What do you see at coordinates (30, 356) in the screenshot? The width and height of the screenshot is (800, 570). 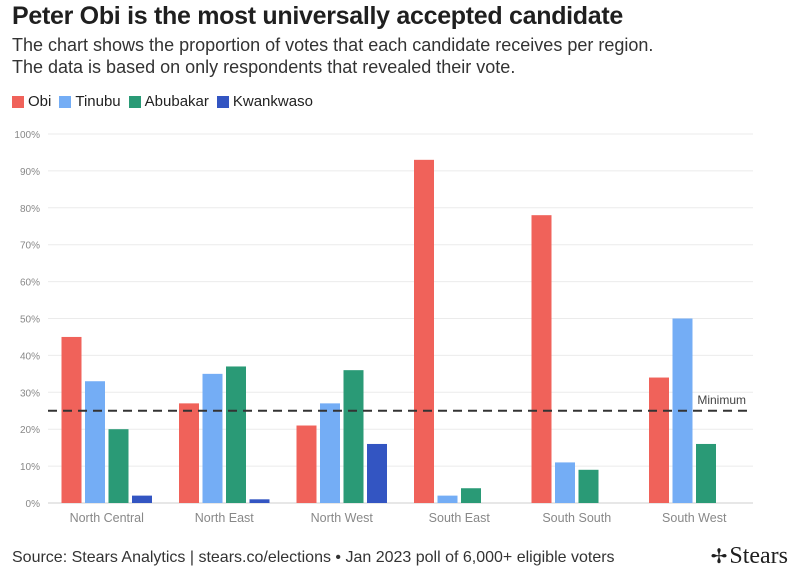 I see `y-tick-label: 40%` at bounding box center [30, 356].